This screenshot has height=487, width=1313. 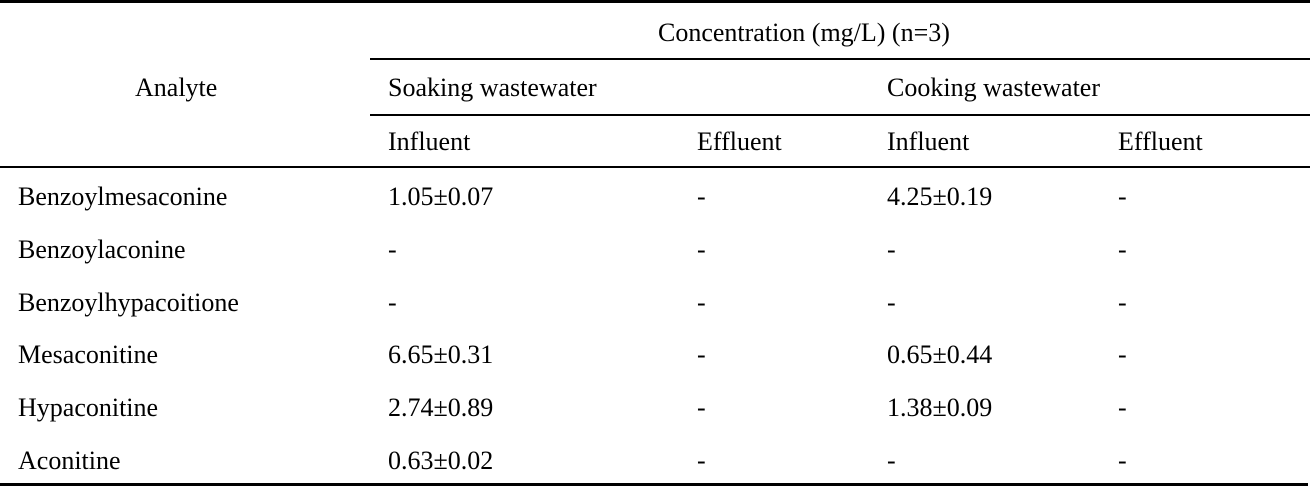 What do you see at coordinates (429, 141) in the screenshot?
I see `header-soaking-influent: Influent` at bounding box center [429, 141].